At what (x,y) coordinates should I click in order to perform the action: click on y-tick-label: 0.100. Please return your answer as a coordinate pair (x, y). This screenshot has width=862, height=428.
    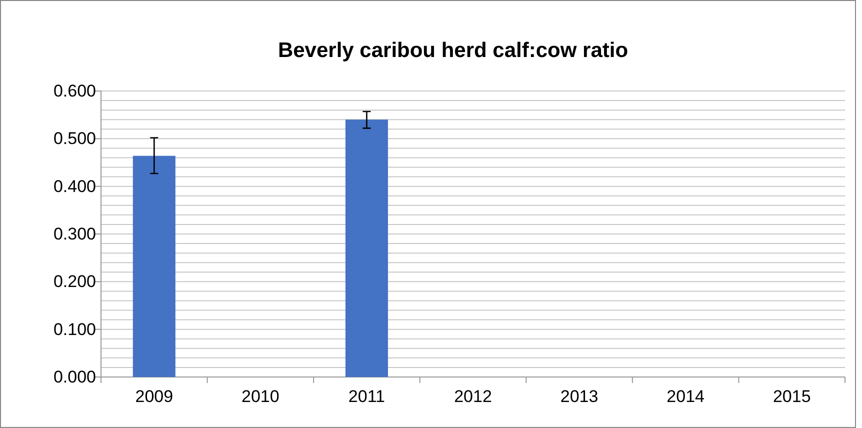
    Looking at the image, I should click on (74, 329).